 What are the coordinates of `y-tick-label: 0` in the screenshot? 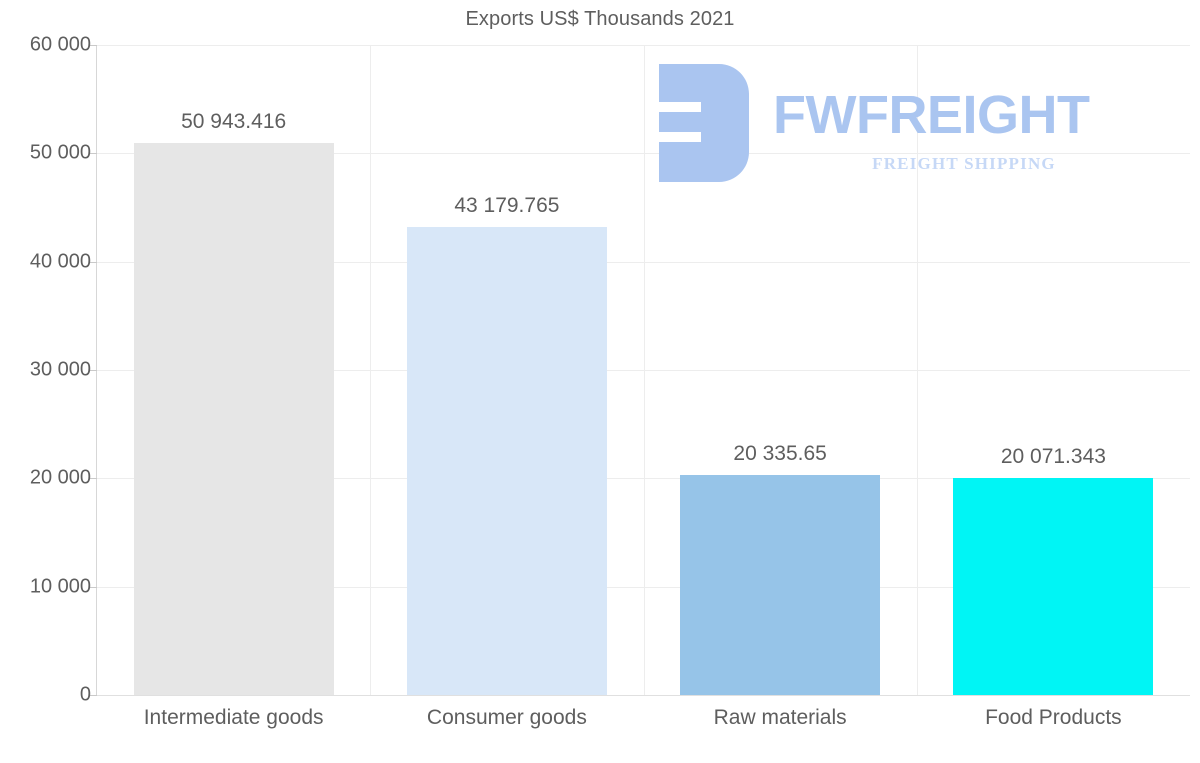 It's located at (85, 694).